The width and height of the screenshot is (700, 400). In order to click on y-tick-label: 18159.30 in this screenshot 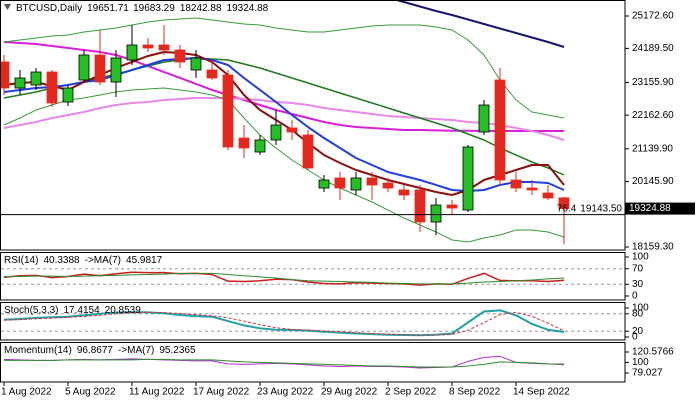, I will do `click(653, 247)`.